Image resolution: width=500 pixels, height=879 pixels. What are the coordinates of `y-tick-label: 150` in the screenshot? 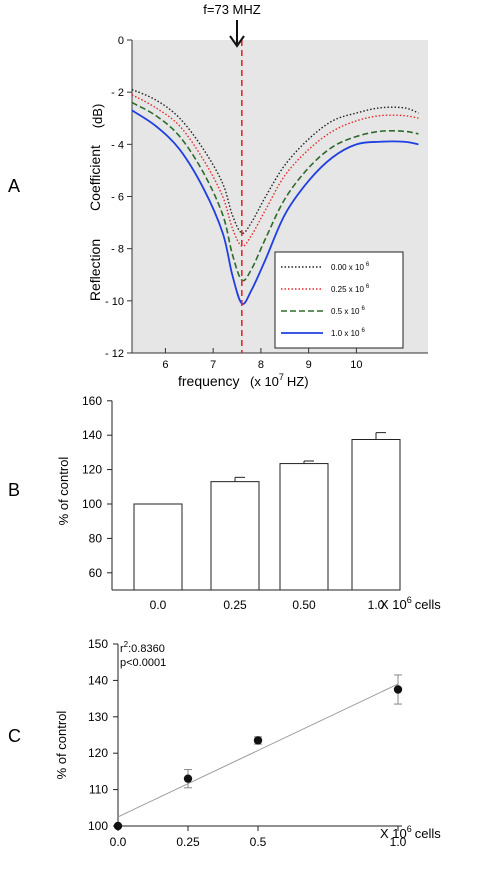 It's located at (98, 644).